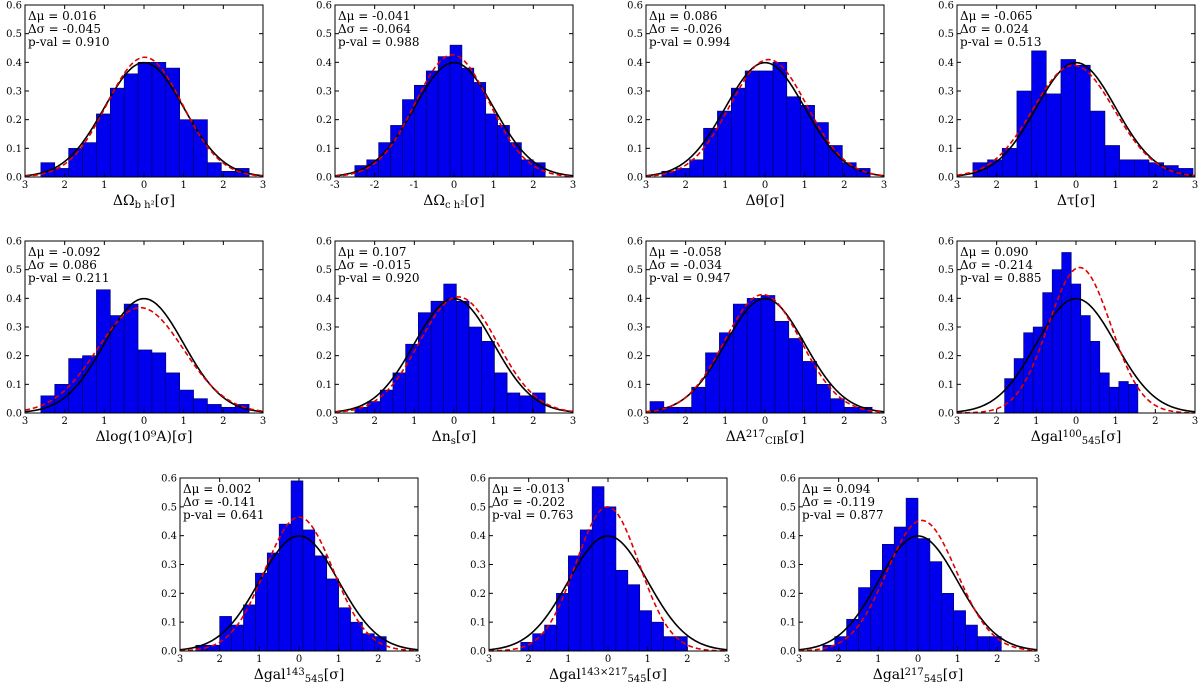 The image size is (1200, 685). What do you see at coordinates (1076, 201) in the screenshot?
I see `x-axis-label: Δτ[σ]` at bounding box center [1076, 201].